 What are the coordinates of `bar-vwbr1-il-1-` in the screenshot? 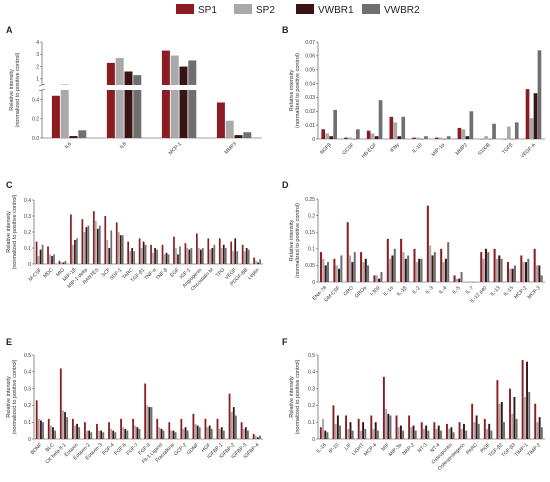 It's located at (406, 270).